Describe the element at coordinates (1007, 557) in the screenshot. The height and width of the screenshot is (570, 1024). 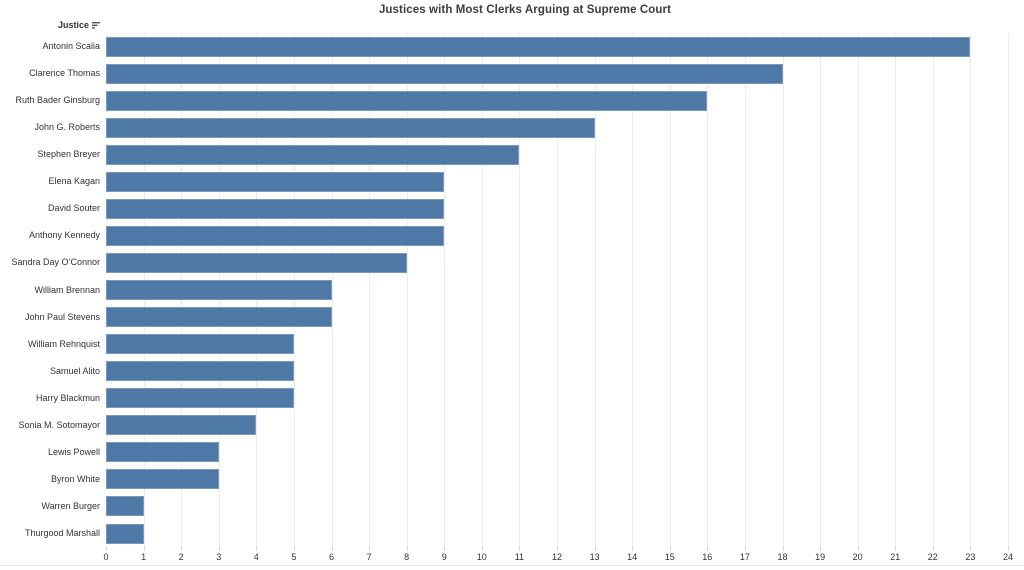
I see `axis-tick-label: 24` at that location.